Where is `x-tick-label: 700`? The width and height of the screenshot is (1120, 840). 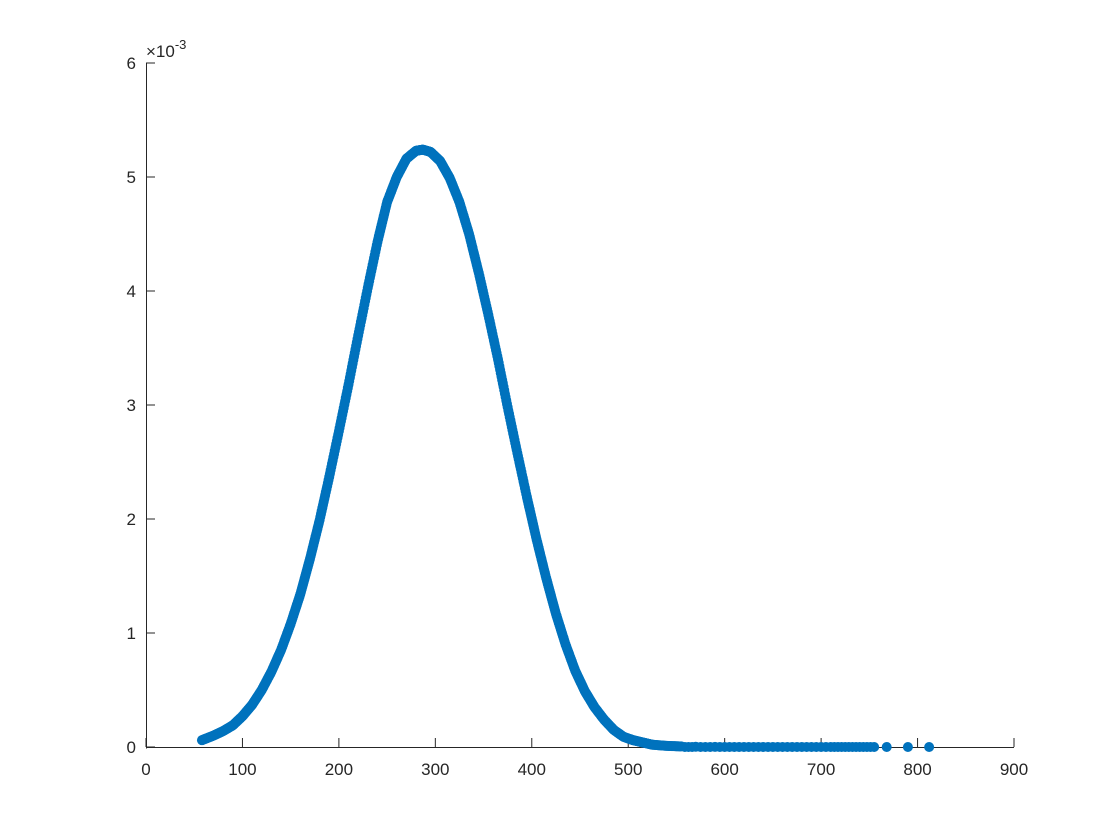
x-tick-label: 700 is located at coordinates (821, 769).